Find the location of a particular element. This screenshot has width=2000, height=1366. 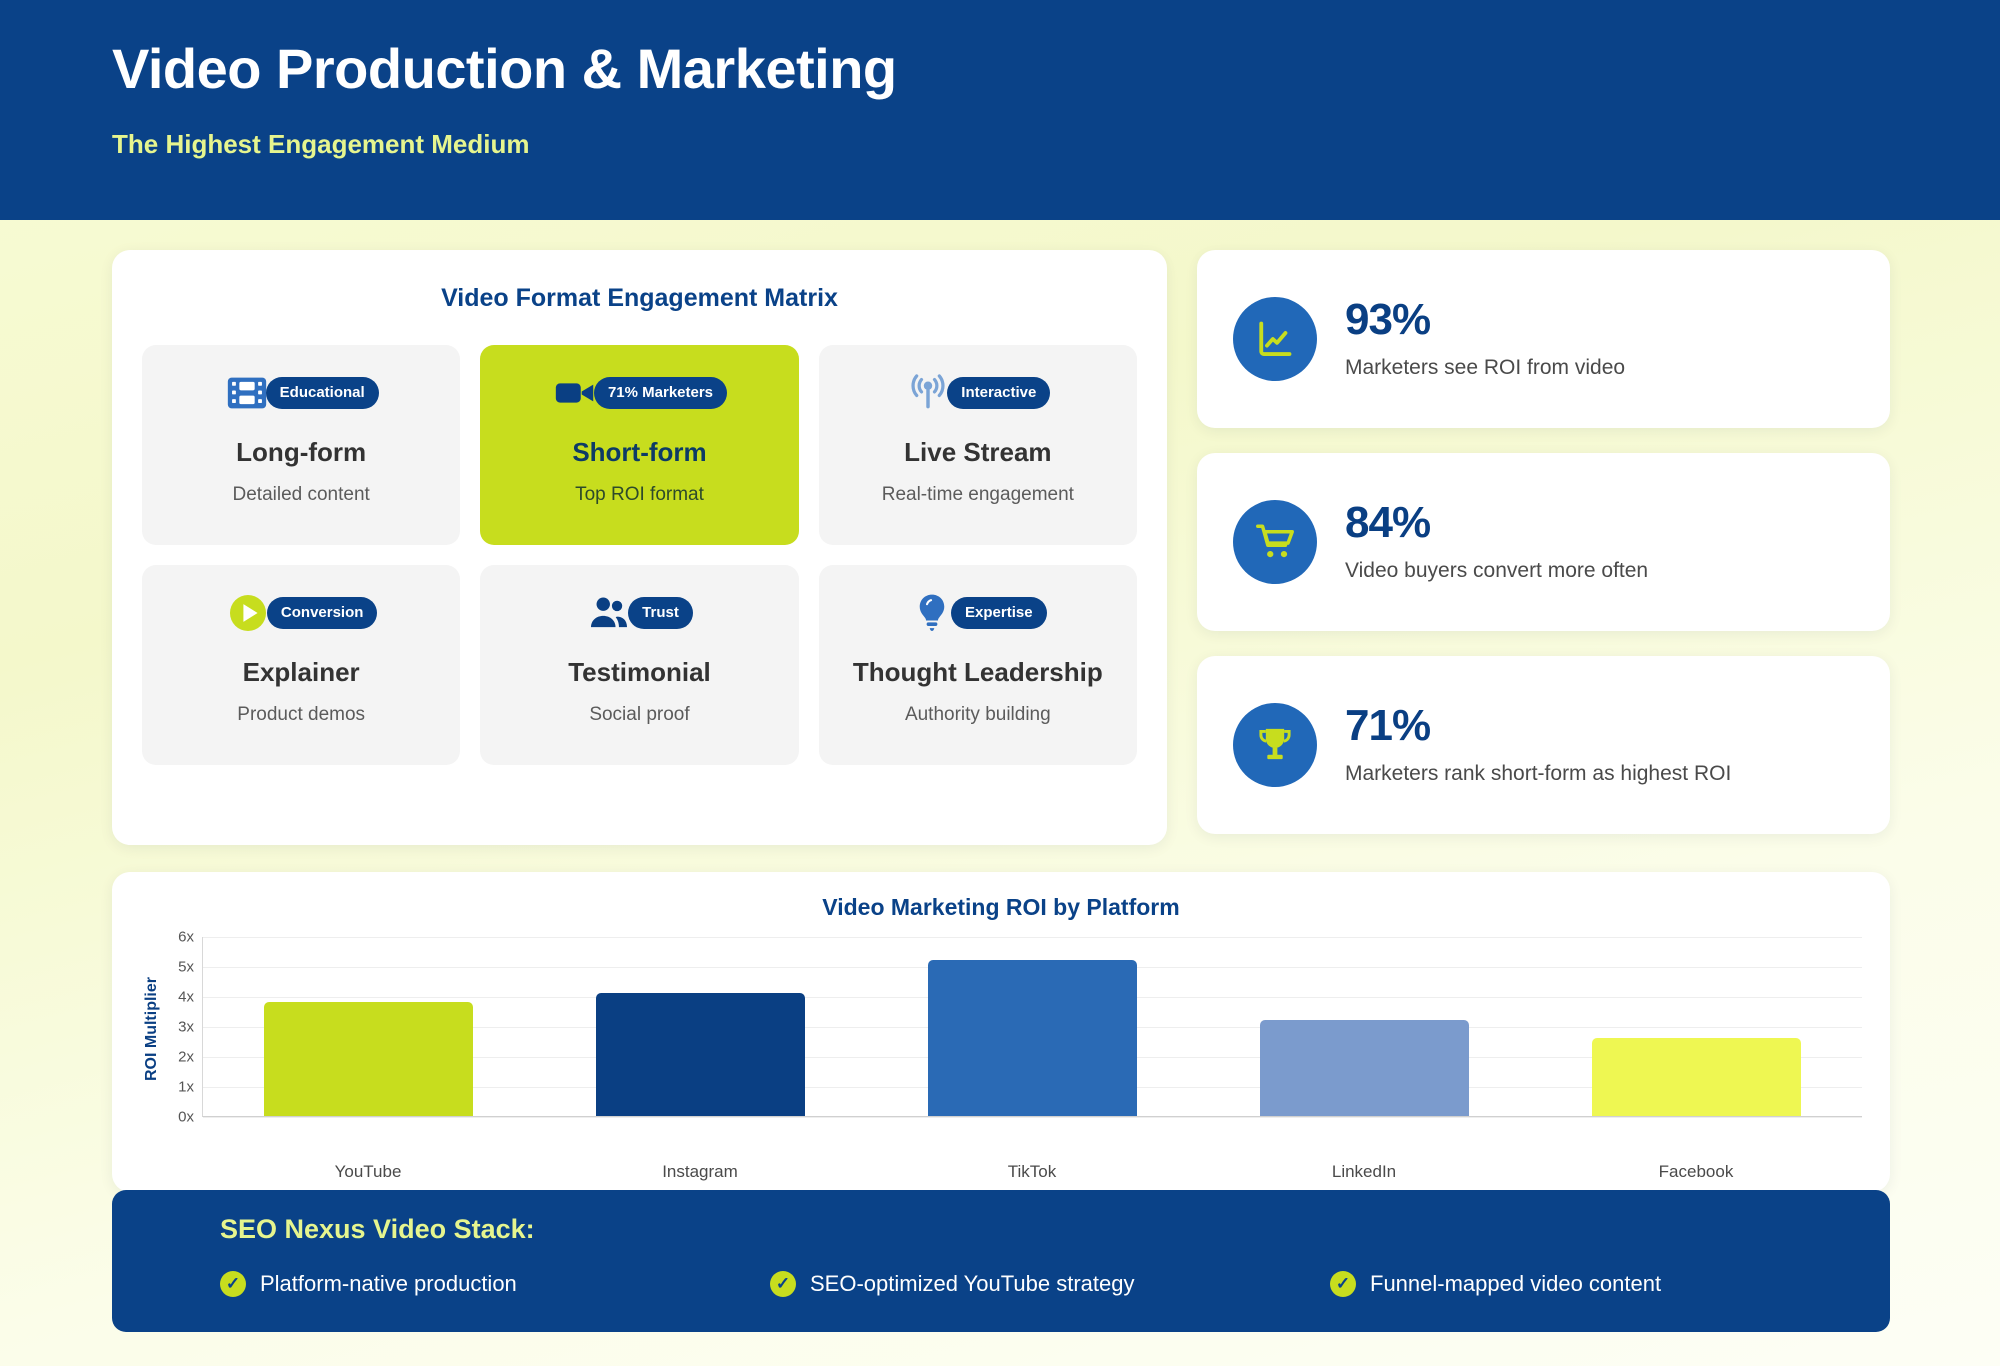

footer-stack-item: ✓ SEO-optimized YouTube strategy is located at coordinates (1050, 1284).